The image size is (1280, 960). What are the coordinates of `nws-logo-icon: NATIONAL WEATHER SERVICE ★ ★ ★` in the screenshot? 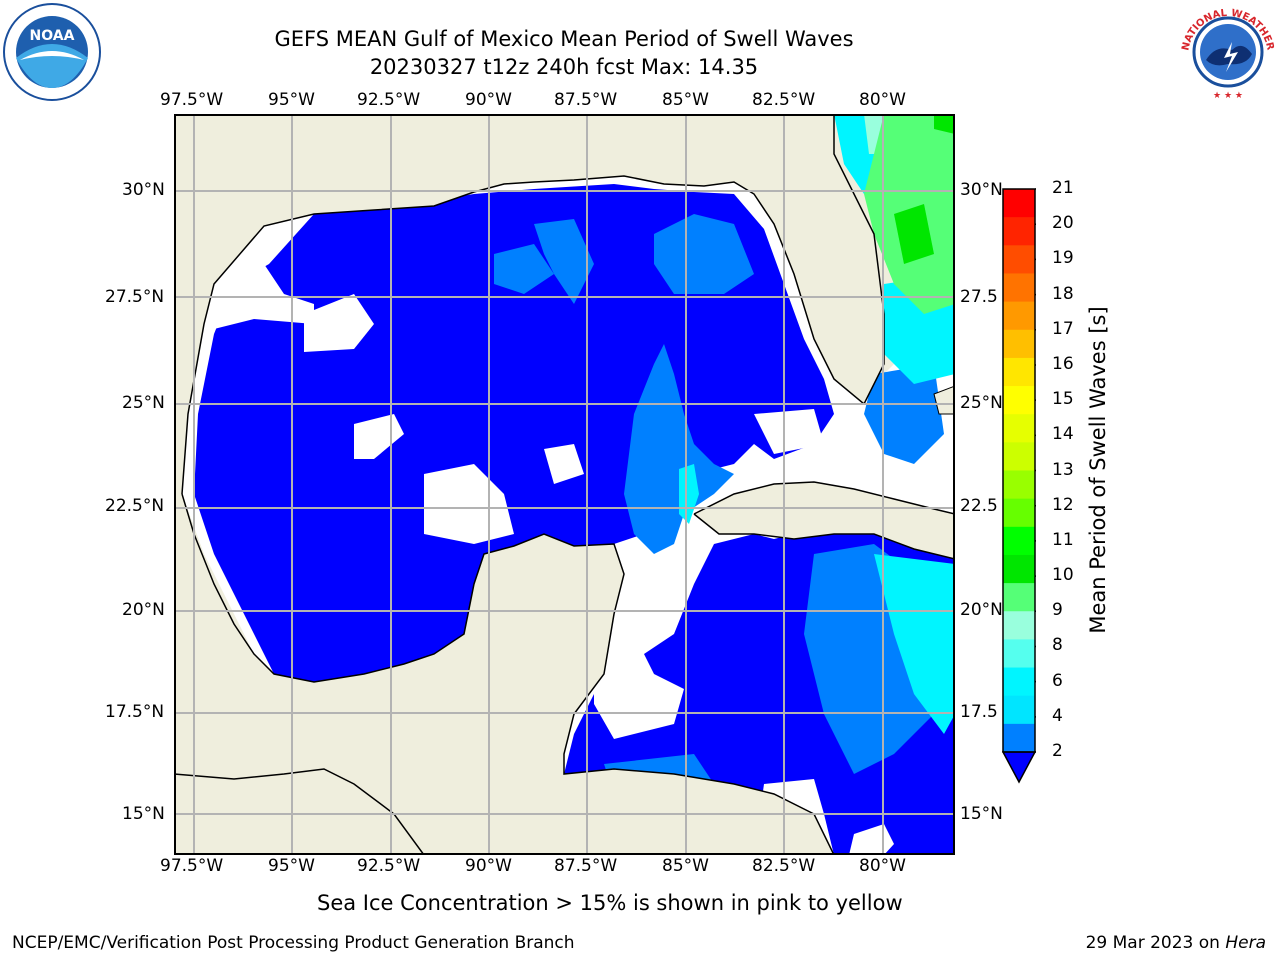 It's located at (1227, 51).